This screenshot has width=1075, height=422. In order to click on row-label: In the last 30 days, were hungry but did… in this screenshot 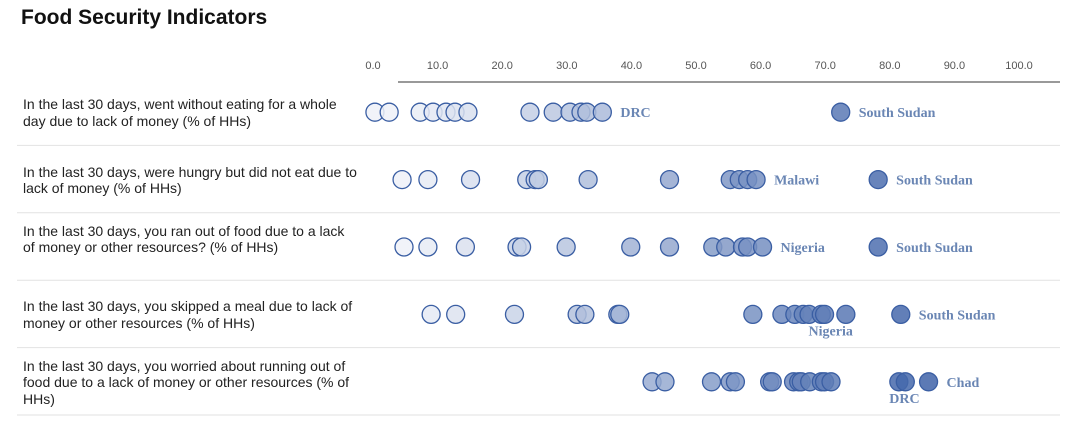, I will do `click(190, 180)`.